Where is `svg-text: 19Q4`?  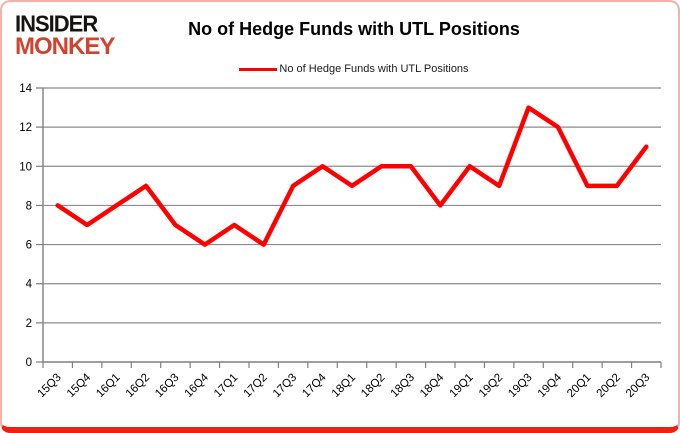
svg-text: 19Q4 is located at coordinates (550, 385).